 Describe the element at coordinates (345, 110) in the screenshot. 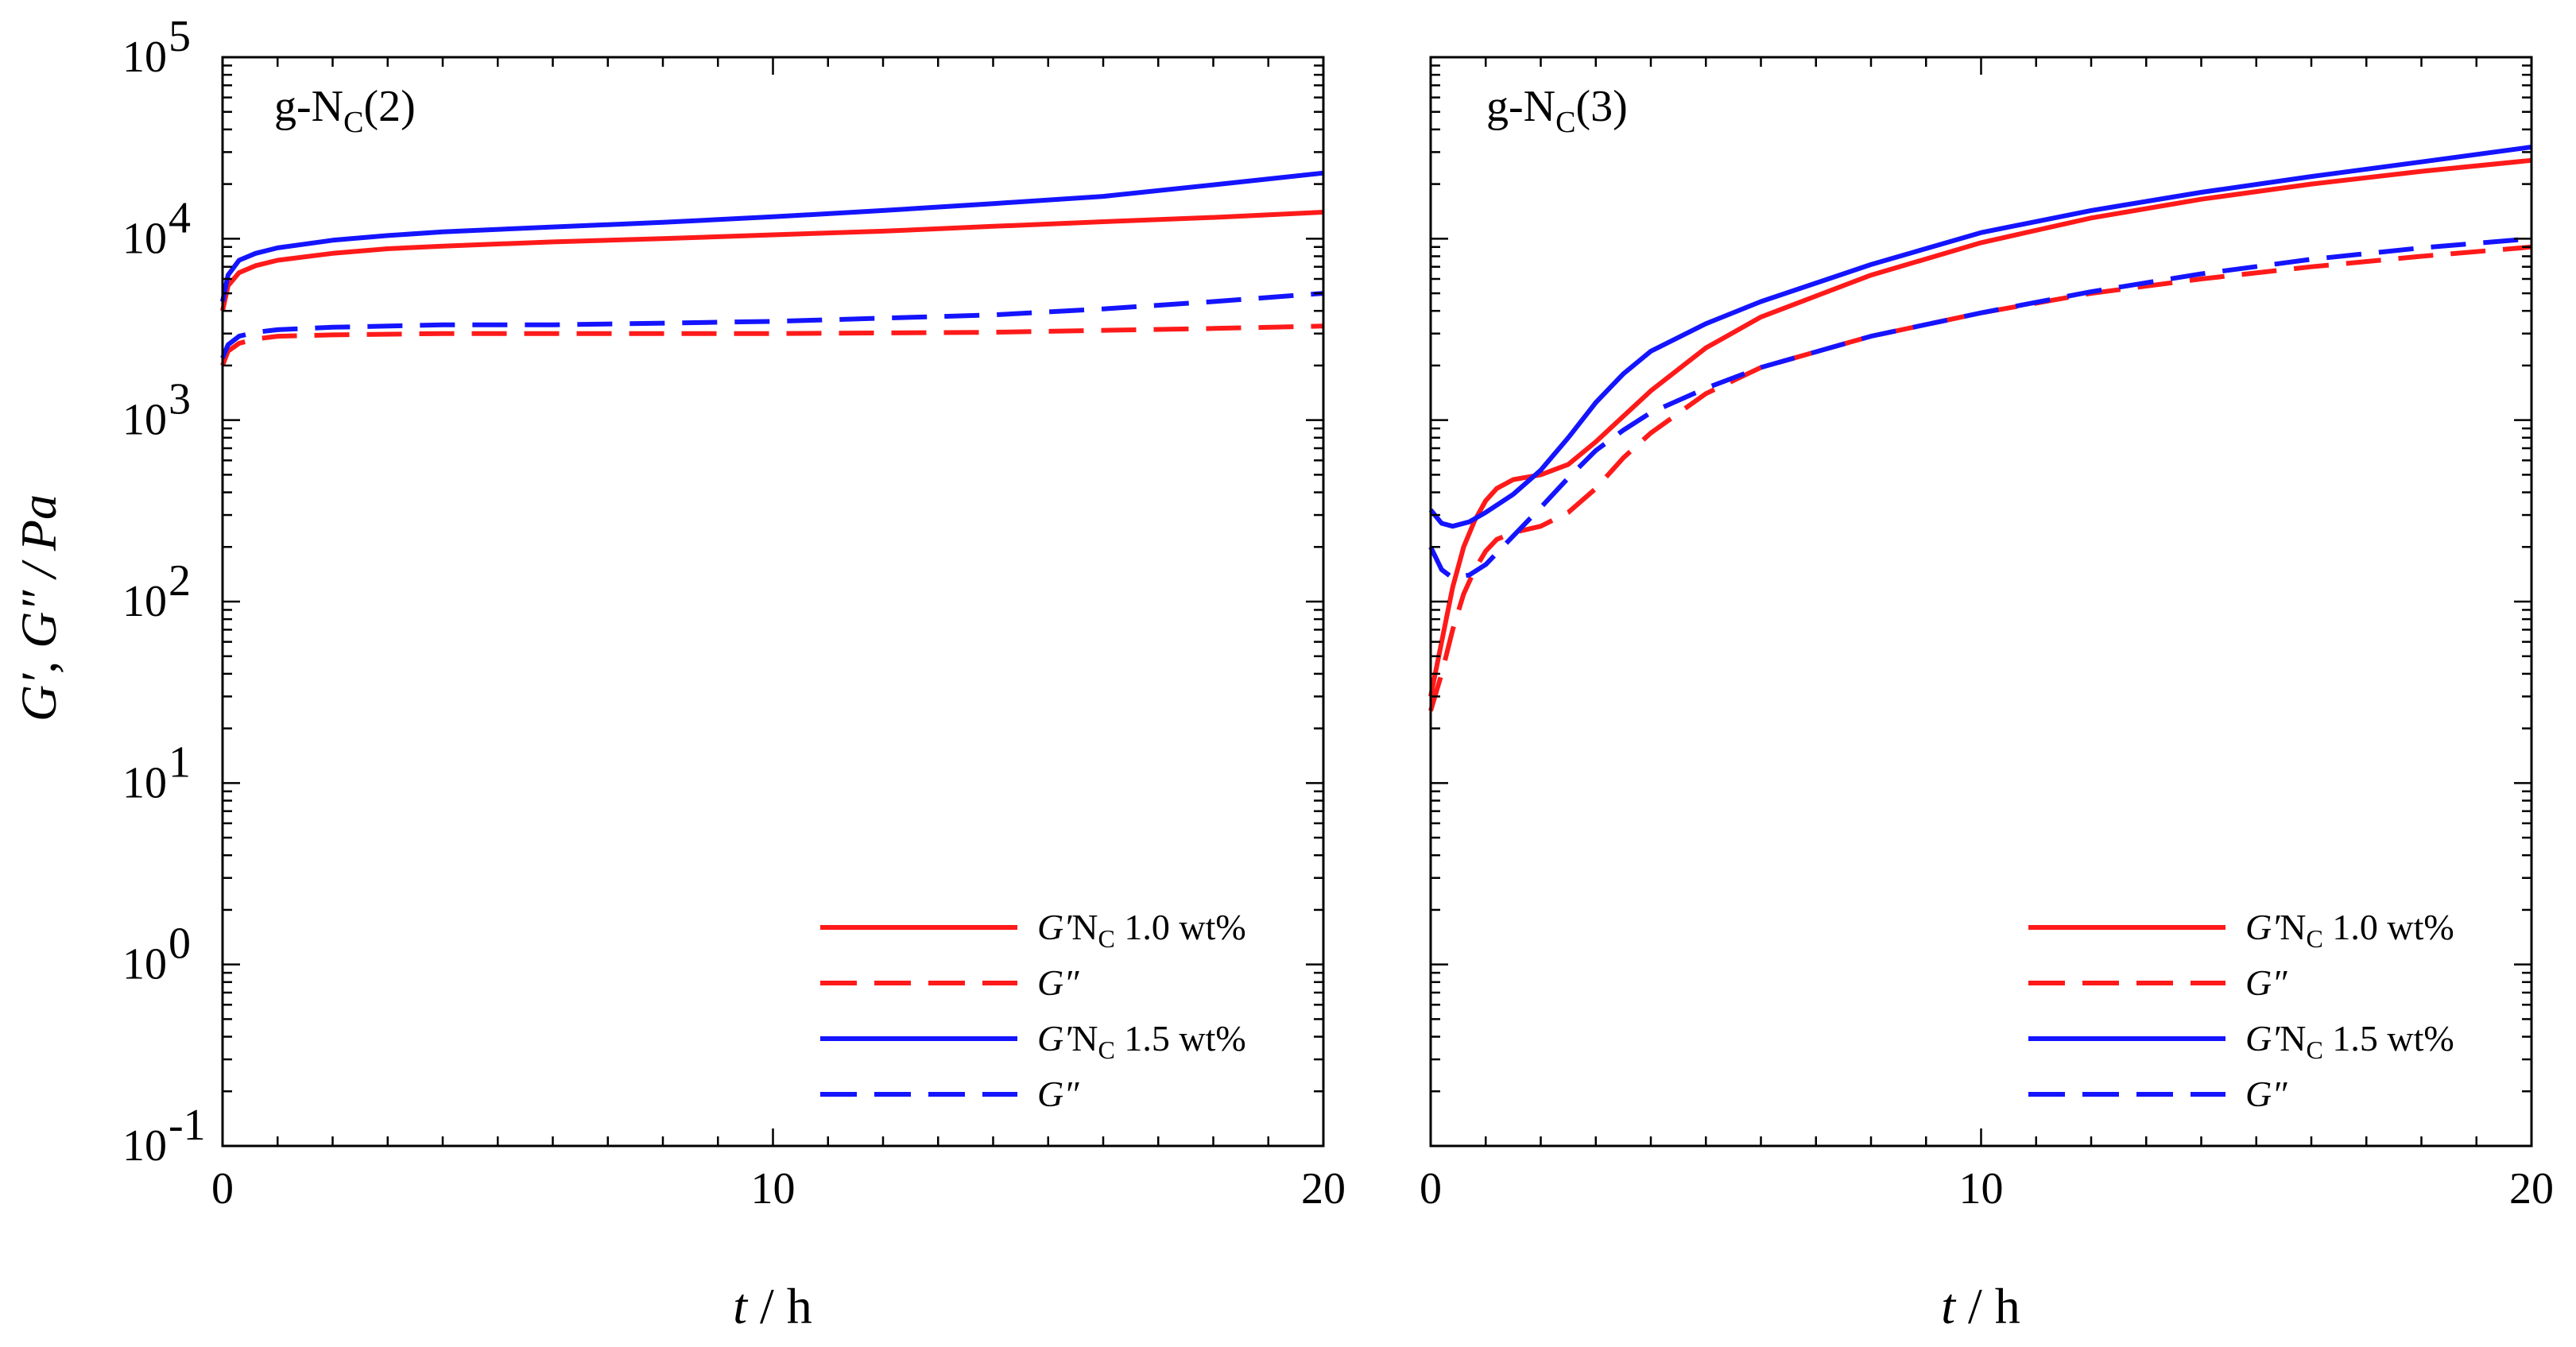

I see `panel-label-left: g-NC(2)` at that location.